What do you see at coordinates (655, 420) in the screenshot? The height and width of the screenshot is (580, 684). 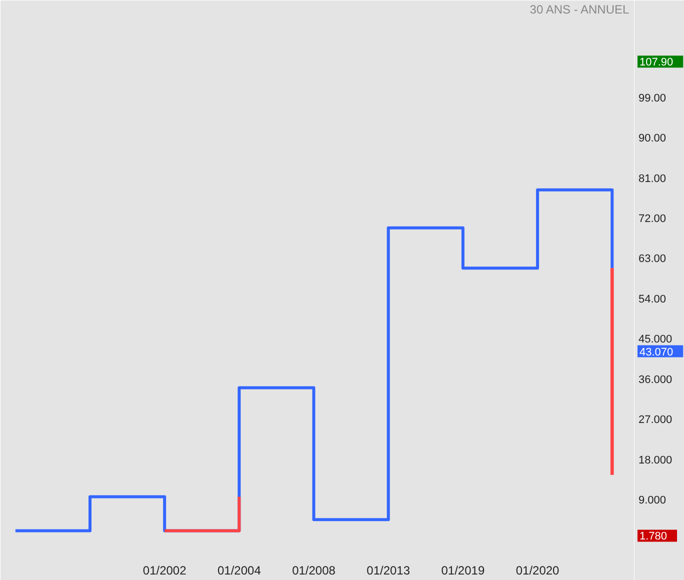 I see `y-tick-label: 27.000` at bounding box center [655, 420].